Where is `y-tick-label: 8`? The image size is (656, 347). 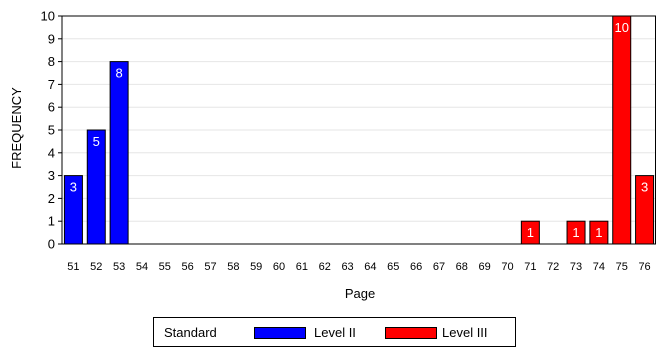 y-tick-label: 8 is located at coordinates (51, 61).